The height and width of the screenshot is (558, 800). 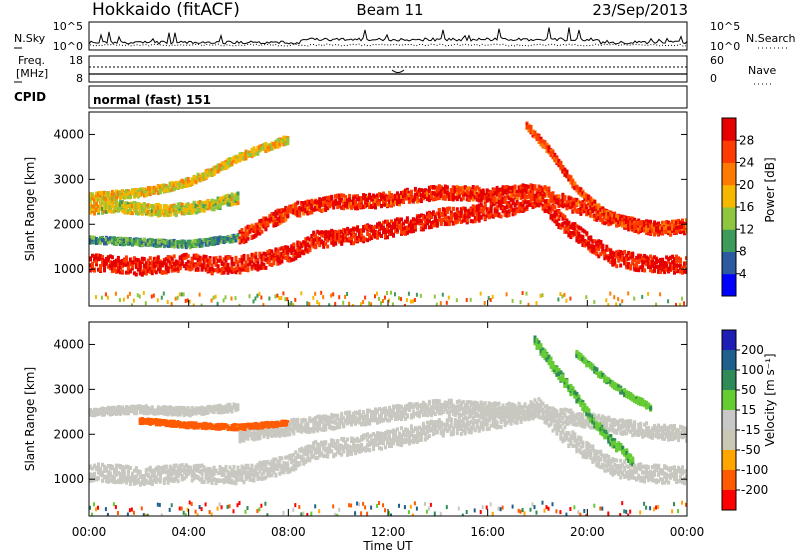 I want to click on cpid-label: CPID, so click(x=30, y=97).